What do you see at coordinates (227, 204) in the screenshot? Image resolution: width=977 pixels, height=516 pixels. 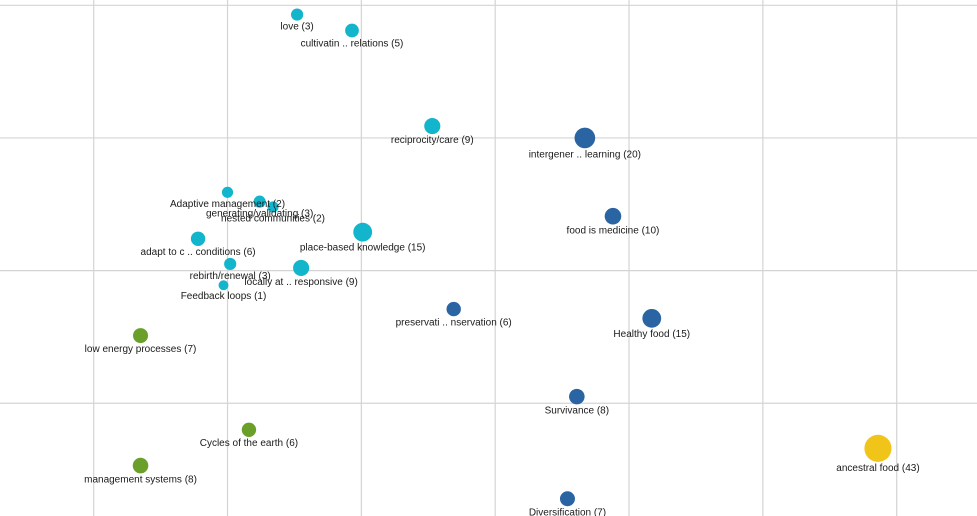 I see `point-label-4: Adaptive management (2)` at bounding box center [227, 204].